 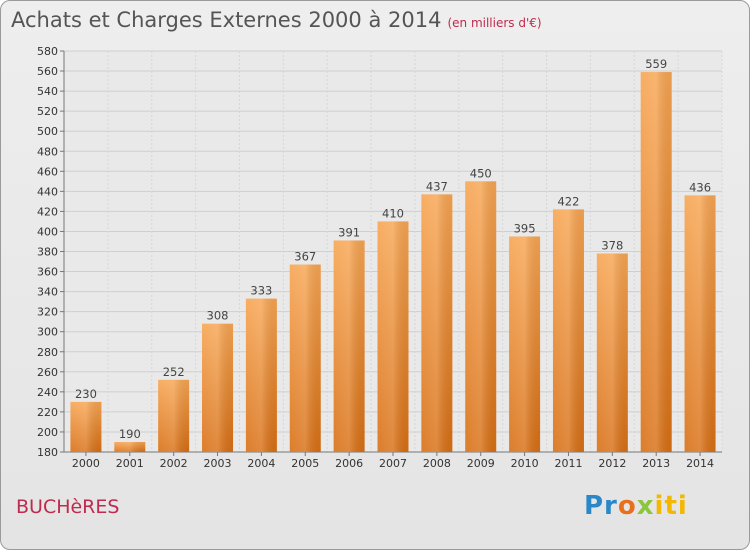 I want to click on y-tick-label: 380, so click(x=47, y=252).